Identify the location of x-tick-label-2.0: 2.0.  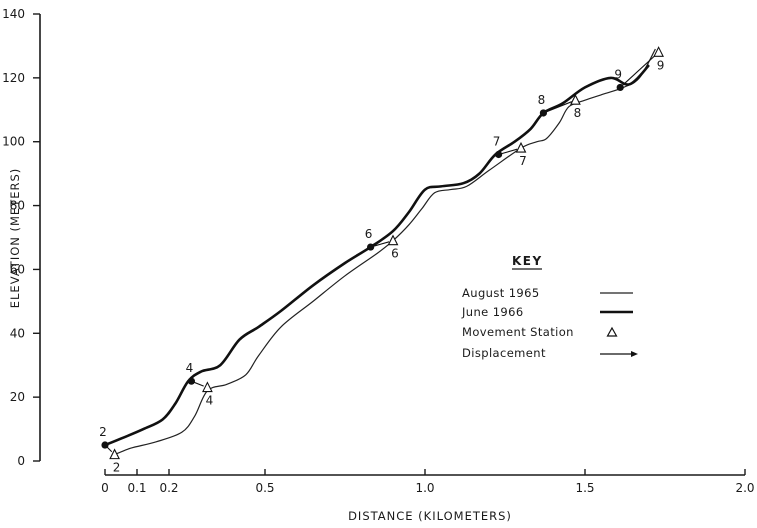
(744, 488).